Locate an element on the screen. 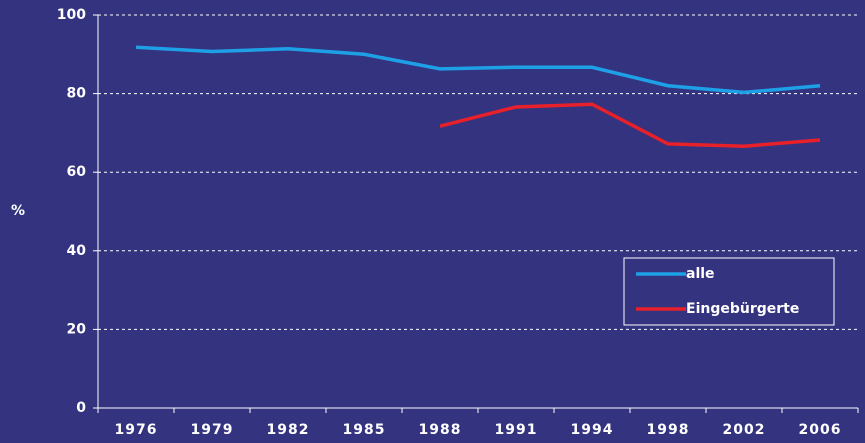 The height and width of the screenshot is (443, 865). y-tick-label: 100 is located at coordinates (71, 15).